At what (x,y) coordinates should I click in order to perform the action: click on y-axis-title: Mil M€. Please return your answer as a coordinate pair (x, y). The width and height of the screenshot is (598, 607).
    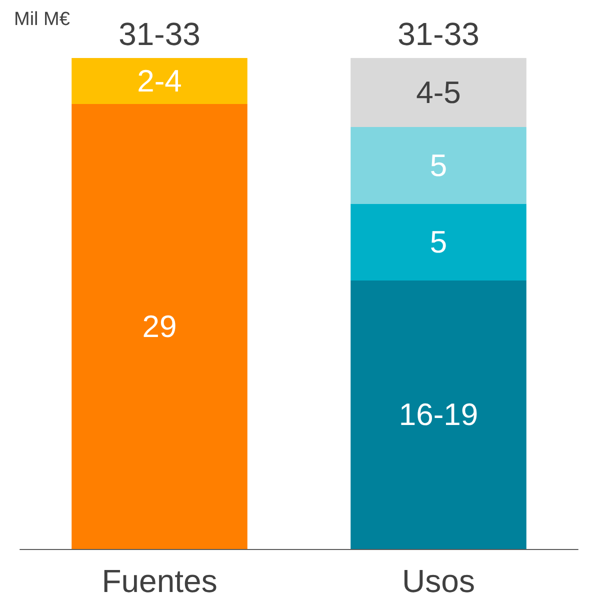
    Looking at the image, I should click on (42, 19).